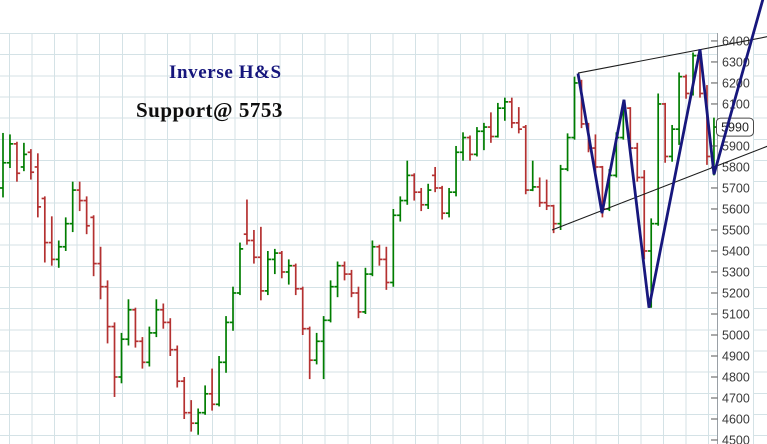  What do you see at coordinates (736, 251) in the screenshot?
I see `axis-tick-label: 5400` at bounding box center [736, 251].